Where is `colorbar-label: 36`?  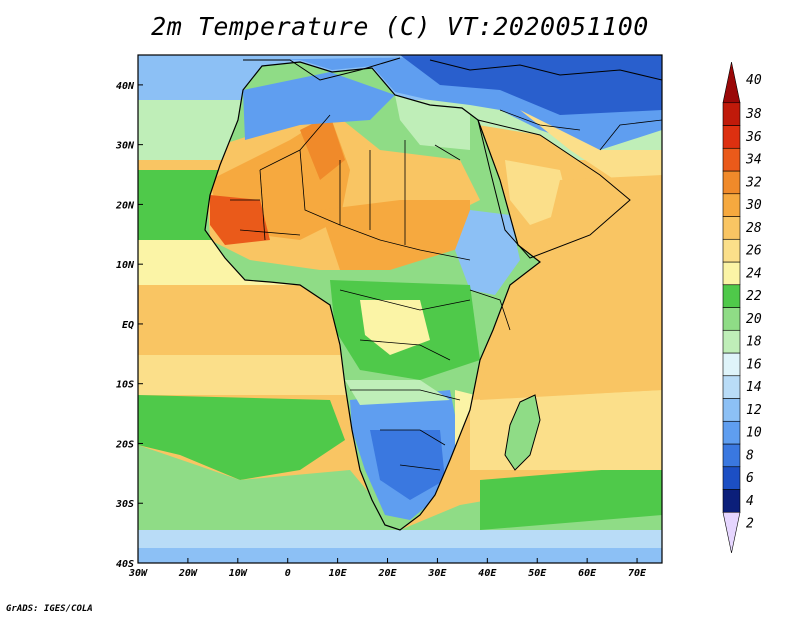 colorbar-label: 36 is located at coordinates (753, 137).